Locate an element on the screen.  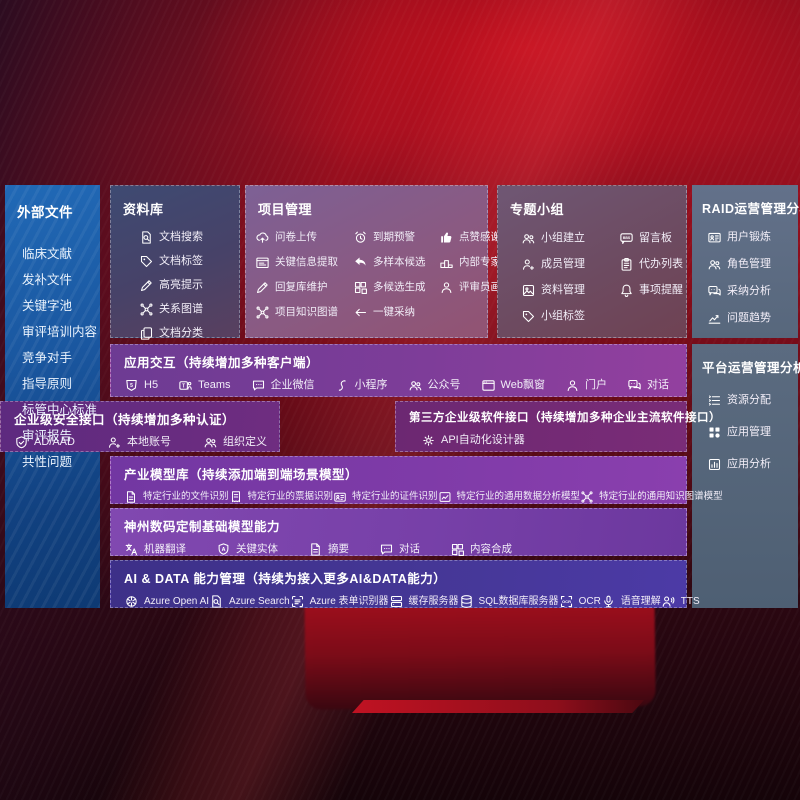
row-base-list: 机器翻译 关键实体 摘要 对话 is located at coordinates (398, 549).